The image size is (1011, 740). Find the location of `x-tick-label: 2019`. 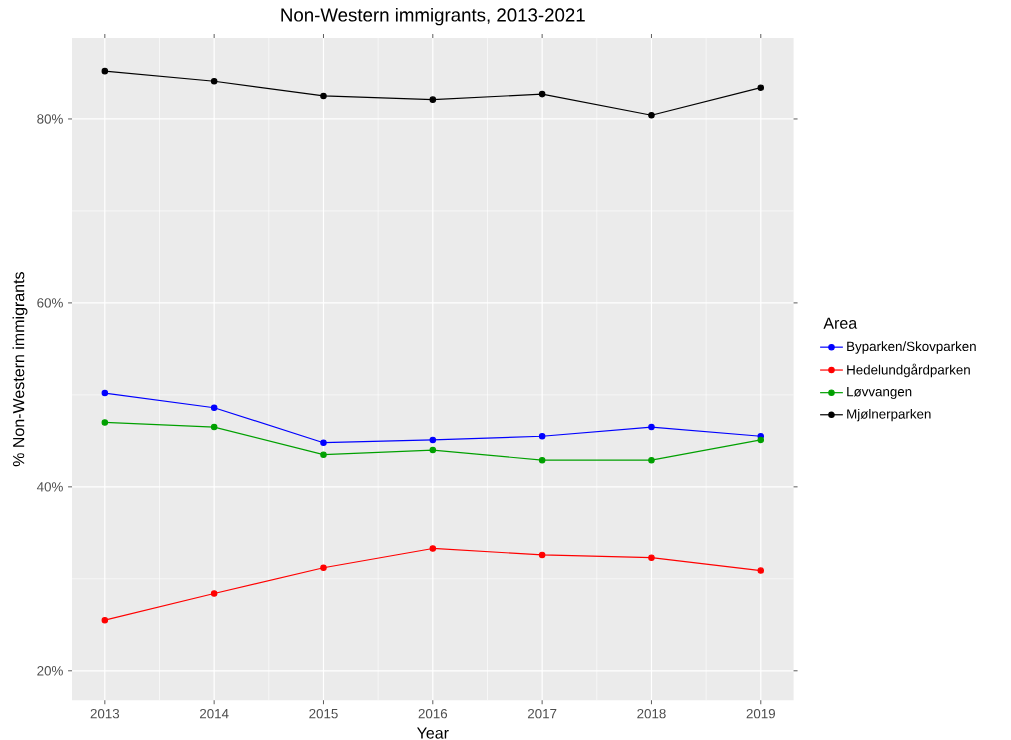

x-tick-label: 2019 is located at coordinates (760, 713).